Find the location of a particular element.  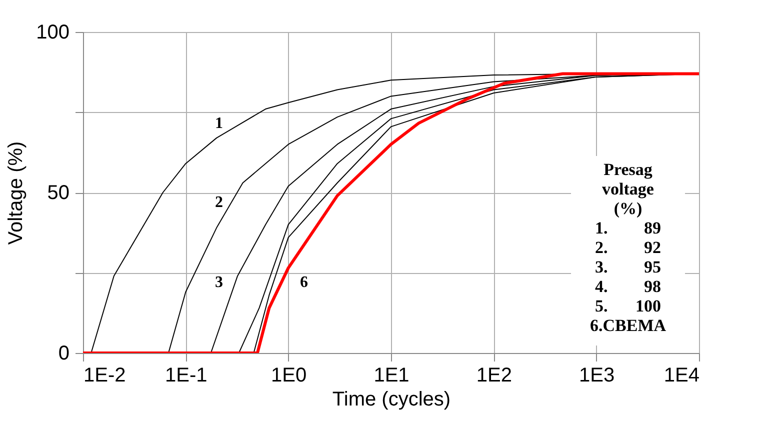

text: 3. 95 is located at coordinates (628, 267).